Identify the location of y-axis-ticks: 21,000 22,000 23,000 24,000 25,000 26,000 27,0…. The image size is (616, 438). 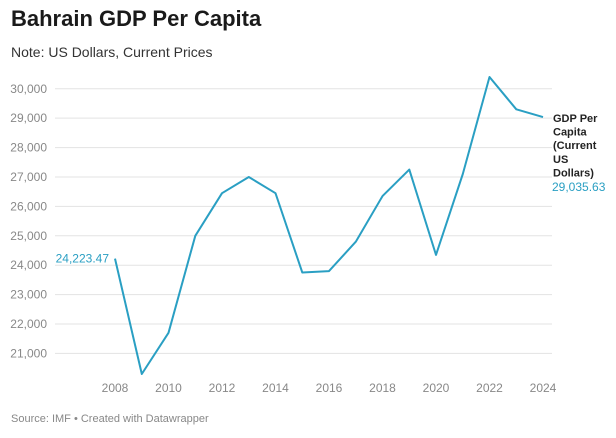
(28, 221).